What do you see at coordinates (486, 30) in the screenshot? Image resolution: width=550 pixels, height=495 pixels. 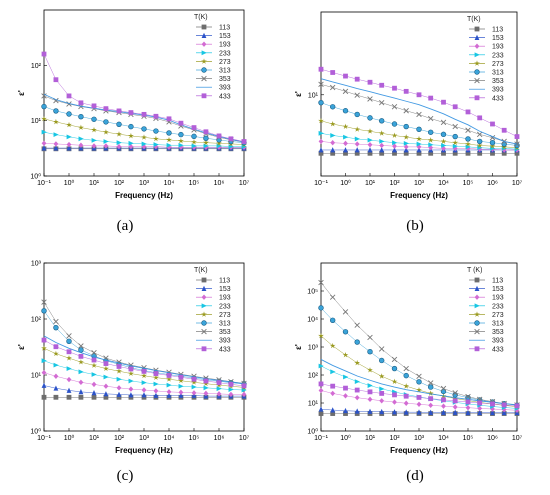 I see `legend-entry: 113` at bounding box center [486, 30].